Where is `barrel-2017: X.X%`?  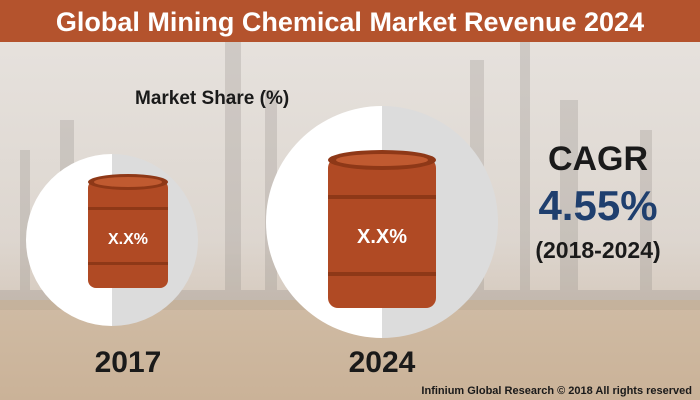
barrel-2017: X.X% is located at coordinates (128, 231).